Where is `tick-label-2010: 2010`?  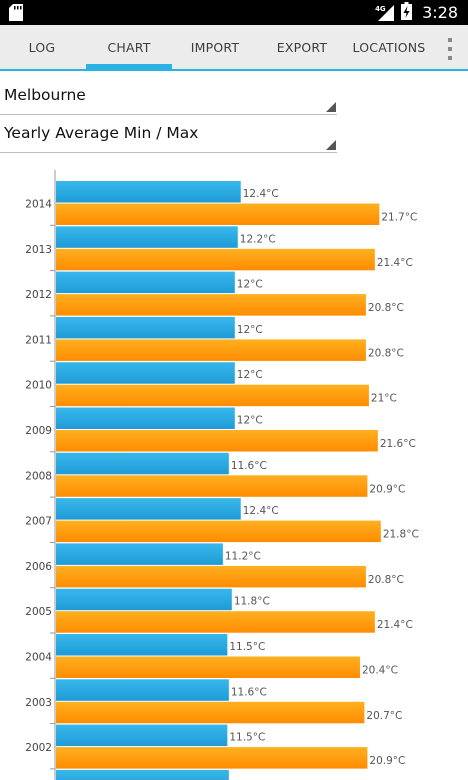 tick-label-2010: 2010 is located at coordinates (38, 386).